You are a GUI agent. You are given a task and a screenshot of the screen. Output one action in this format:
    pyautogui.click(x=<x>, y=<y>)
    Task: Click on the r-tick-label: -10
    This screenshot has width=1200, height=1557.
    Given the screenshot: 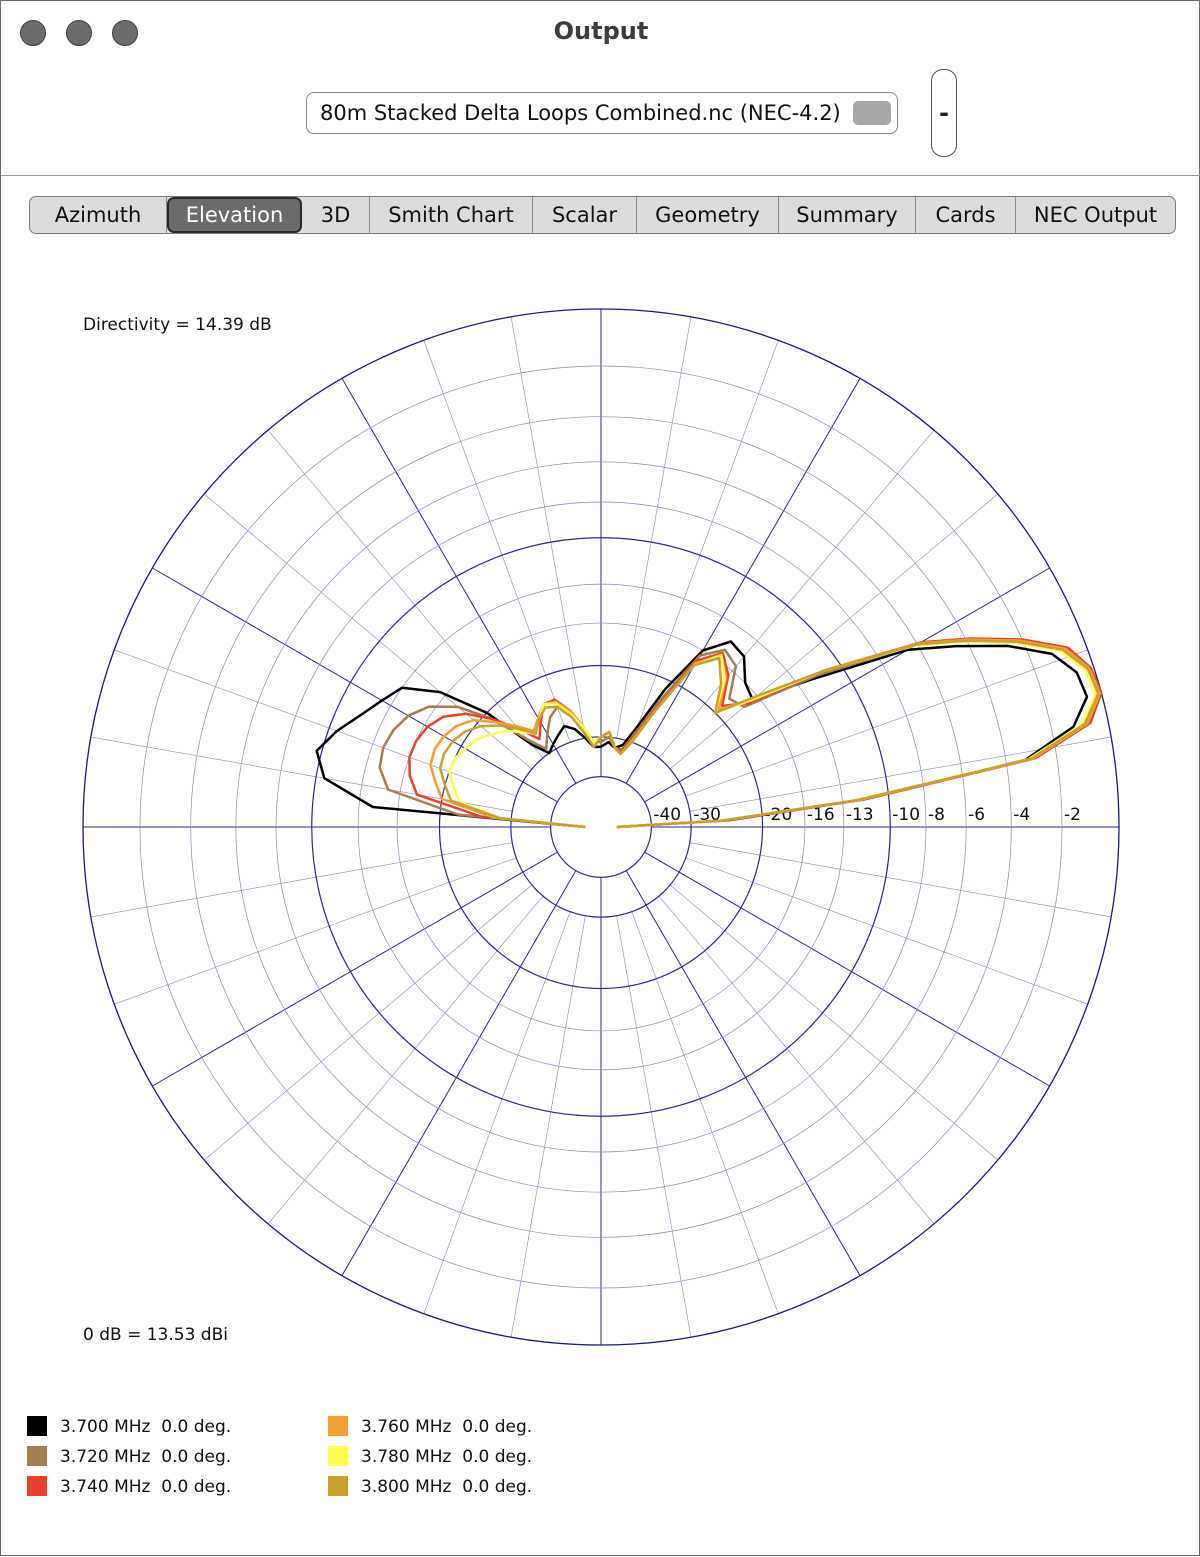 What is the action you would take?
    pyautogui.click(x=906, y=815)
    